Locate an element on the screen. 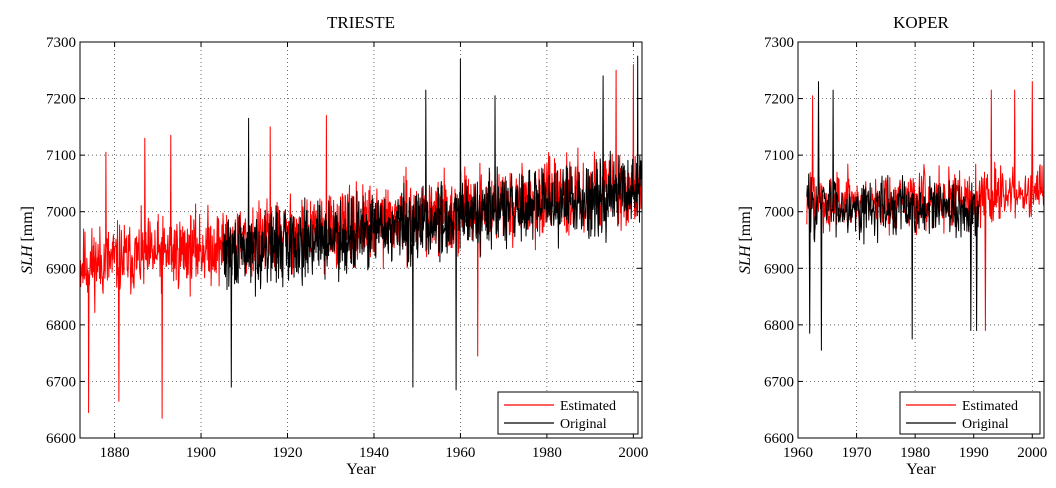  chart-title: TRIESTE is located at coordinates (361, 22).